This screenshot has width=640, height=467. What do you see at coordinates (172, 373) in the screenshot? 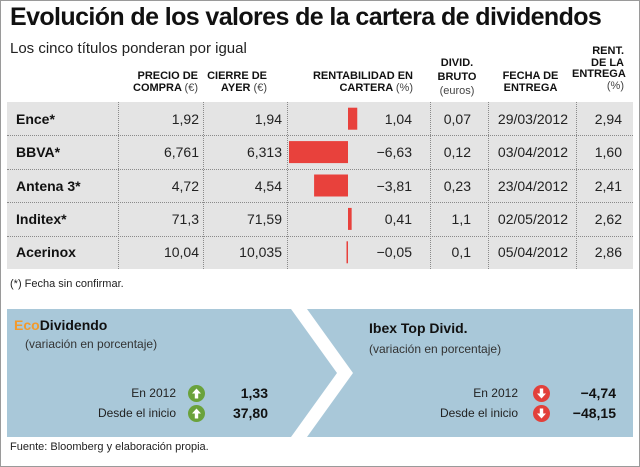
I see `left-panel-shape` at bounding box center [172, 373].